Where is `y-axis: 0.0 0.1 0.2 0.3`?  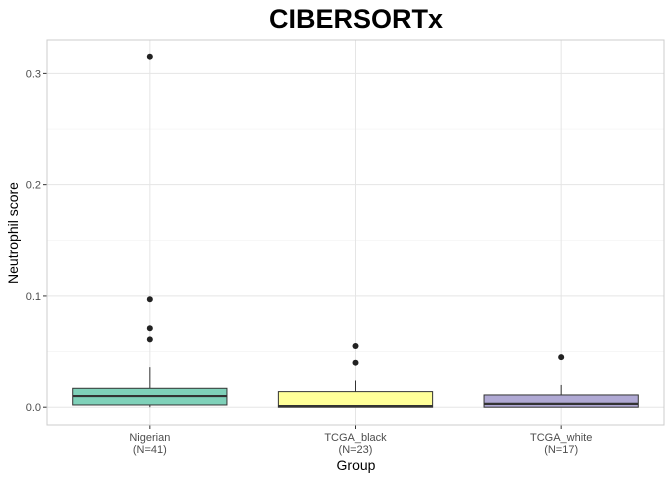 y-axis: 0.0 0.1 0.2 0.3 is located at coordinates (36, 241).